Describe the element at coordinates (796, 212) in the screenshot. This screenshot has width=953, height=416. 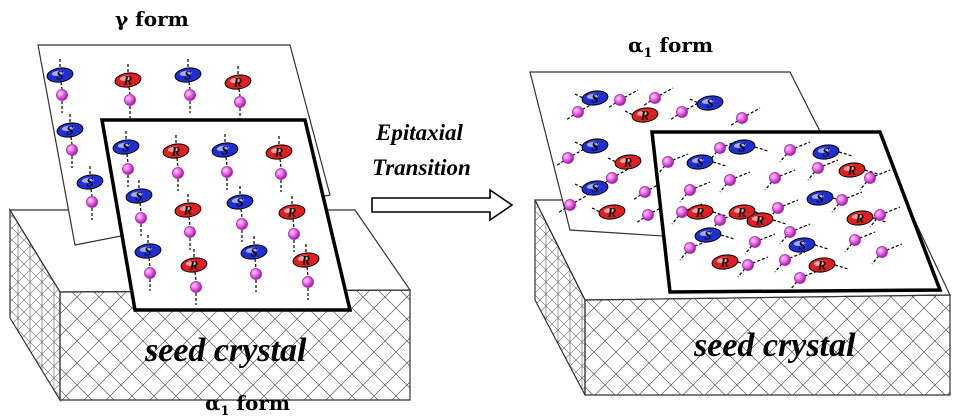
I see `right-front-layer` at that location.